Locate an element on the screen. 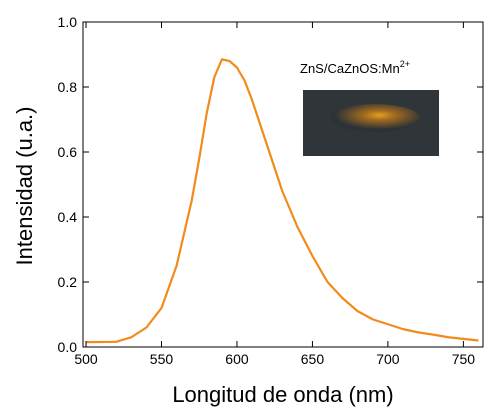 The height and width of the screenshot is (409, 485). y-tick-label: 0.4 is located at coordinates (68, 217).